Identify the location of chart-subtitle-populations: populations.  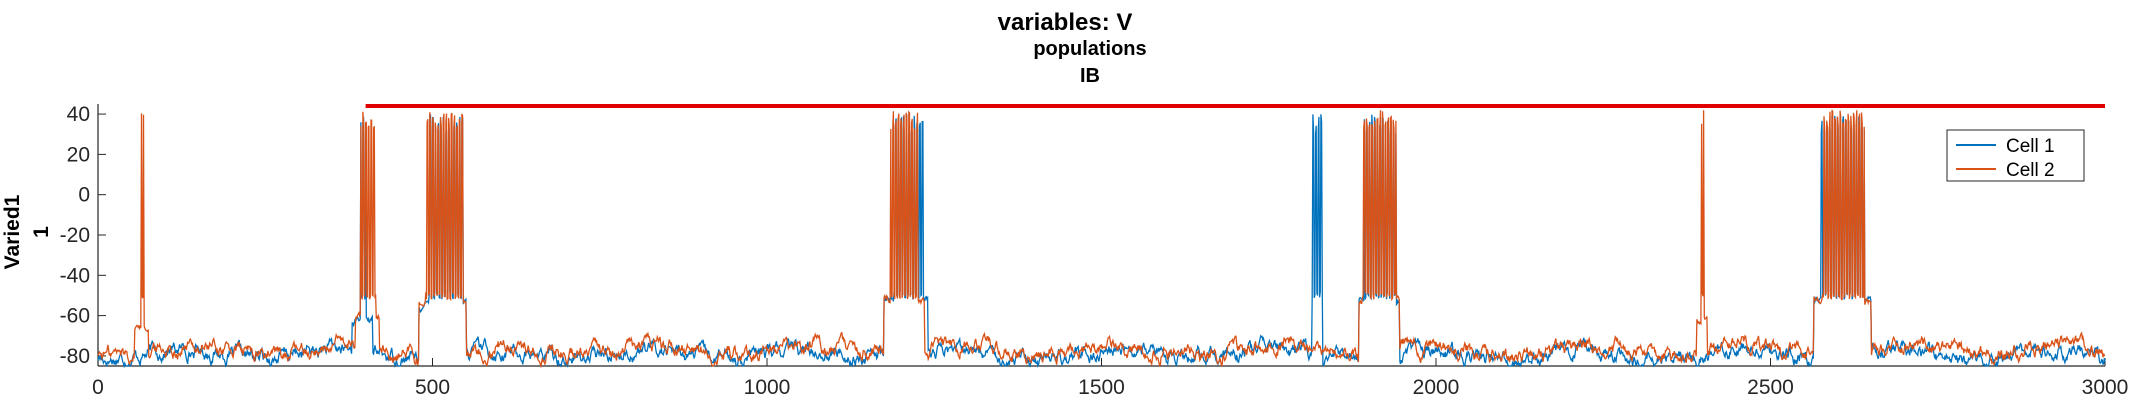
(1089, 49).